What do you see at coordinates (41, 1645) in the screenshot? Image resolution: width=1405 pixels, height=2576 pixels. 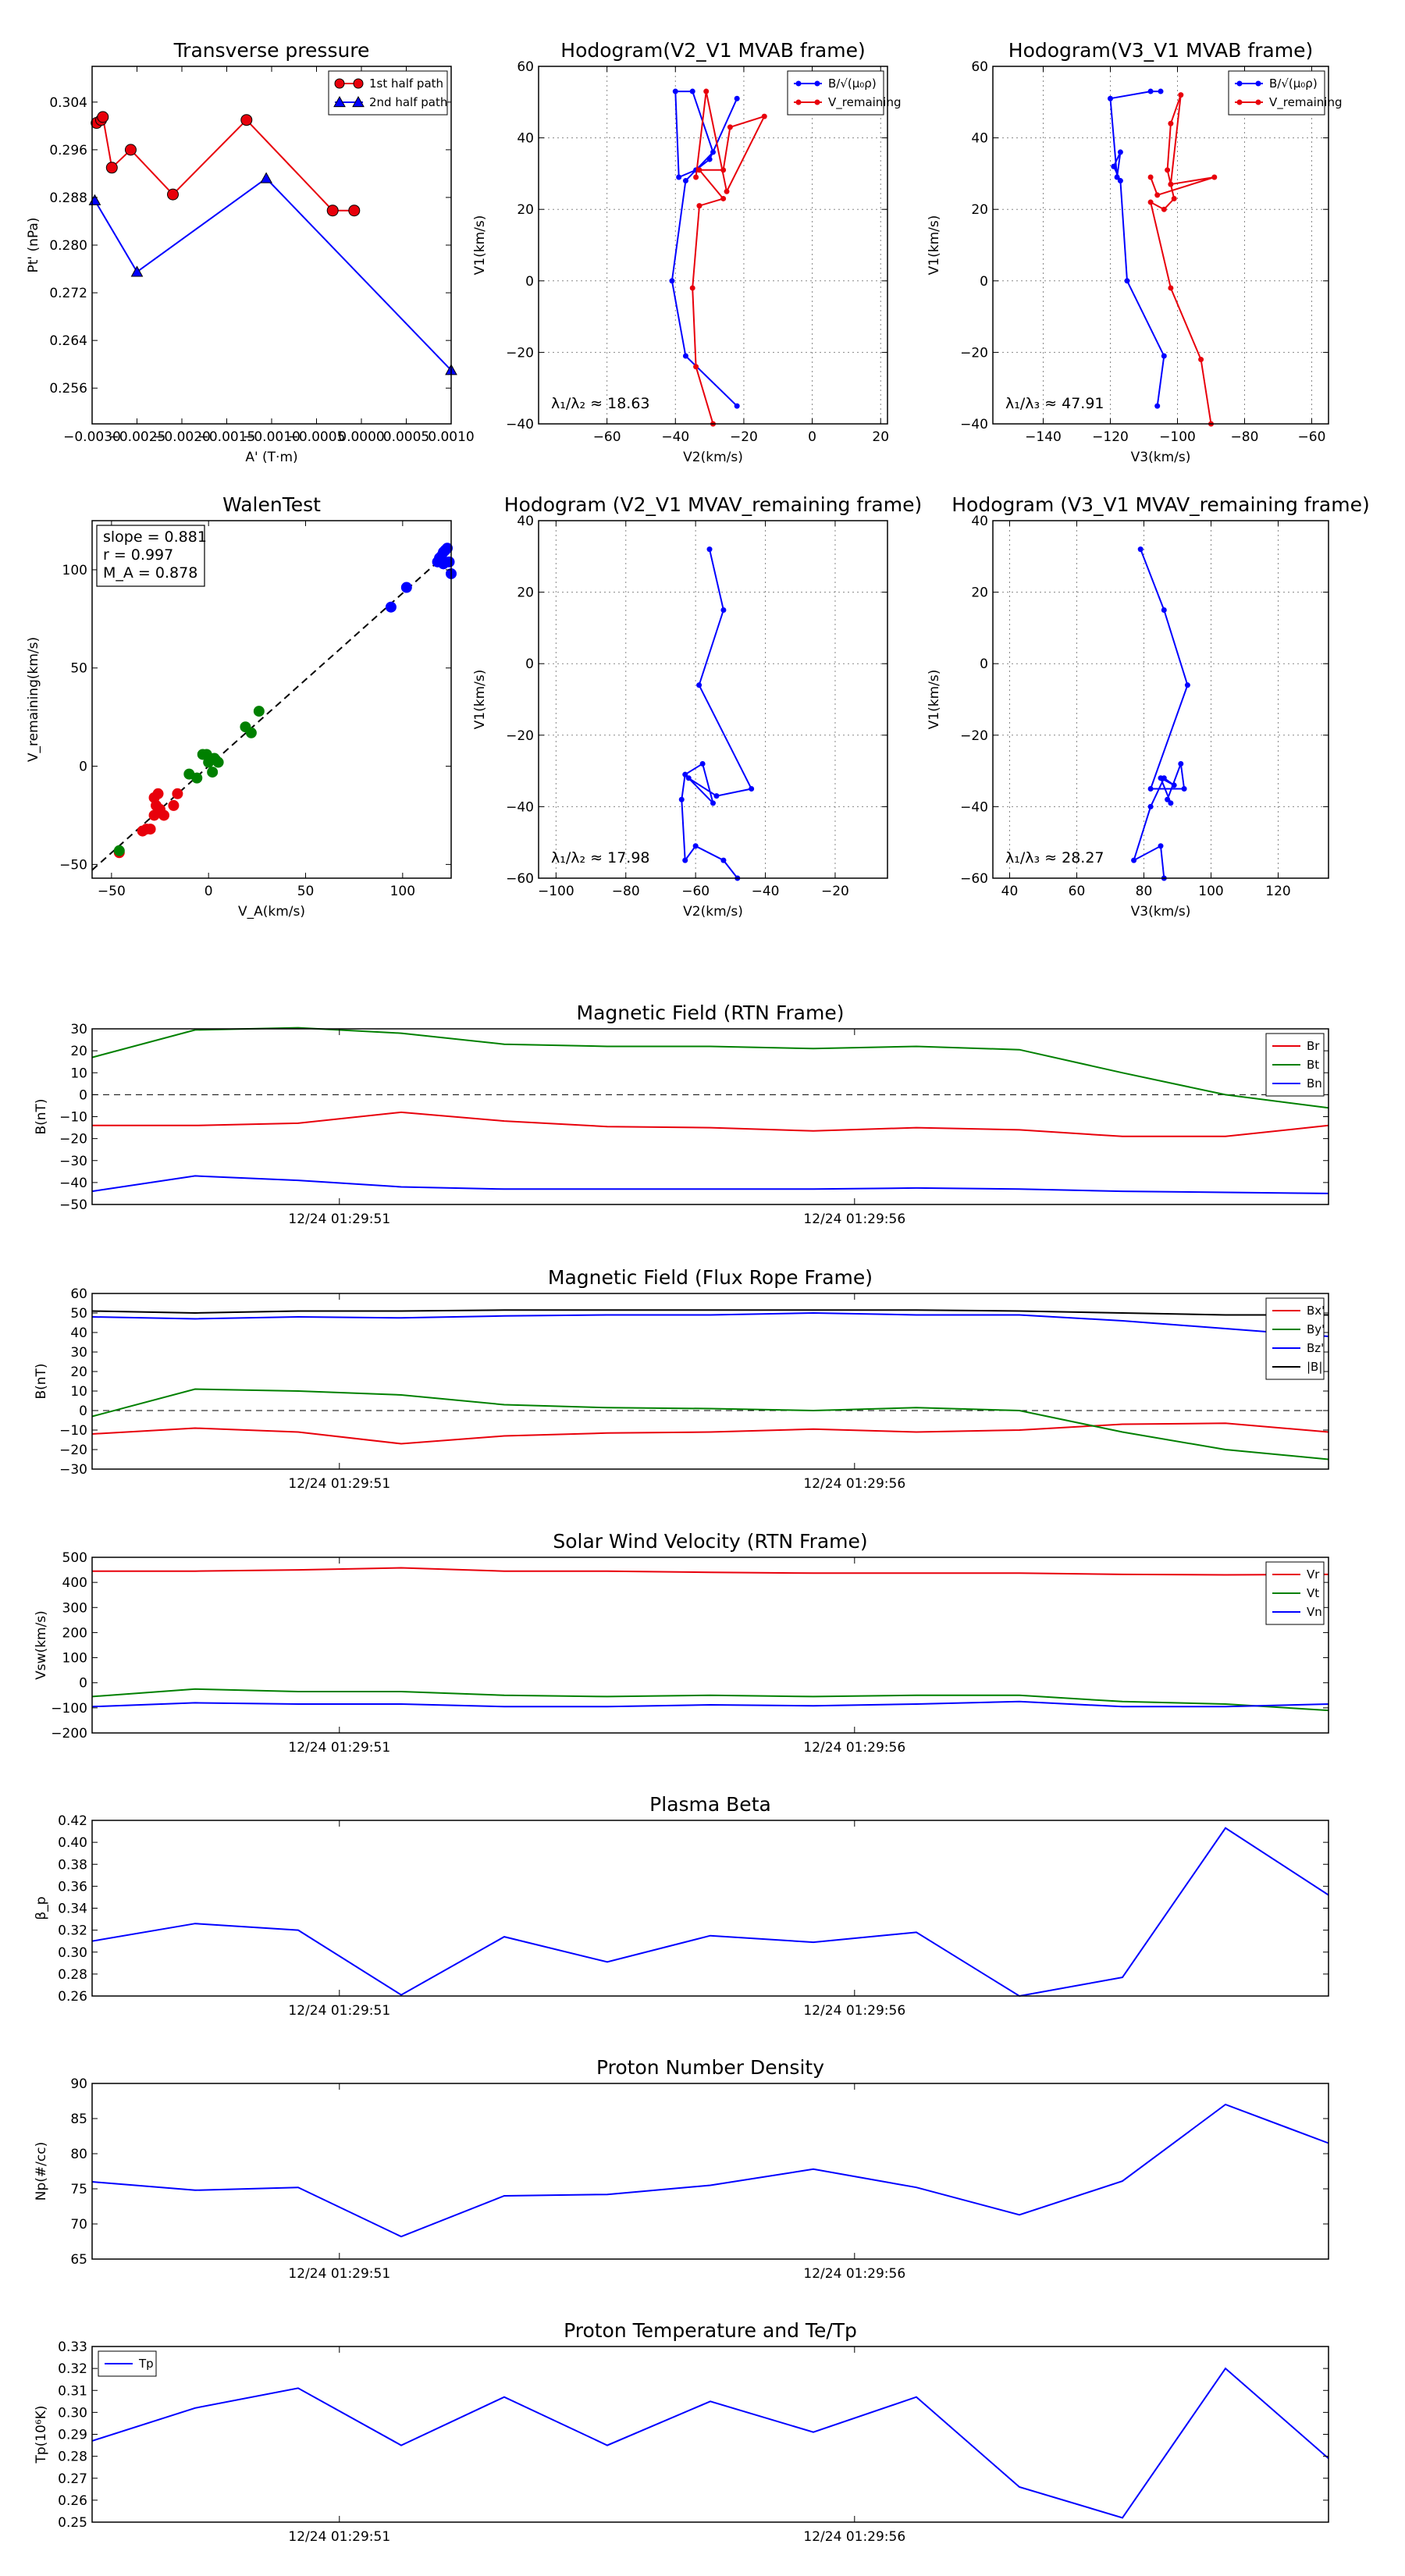 I see `y-axis-label: Vsw(km/s)` at bounding box center [41, 1645].